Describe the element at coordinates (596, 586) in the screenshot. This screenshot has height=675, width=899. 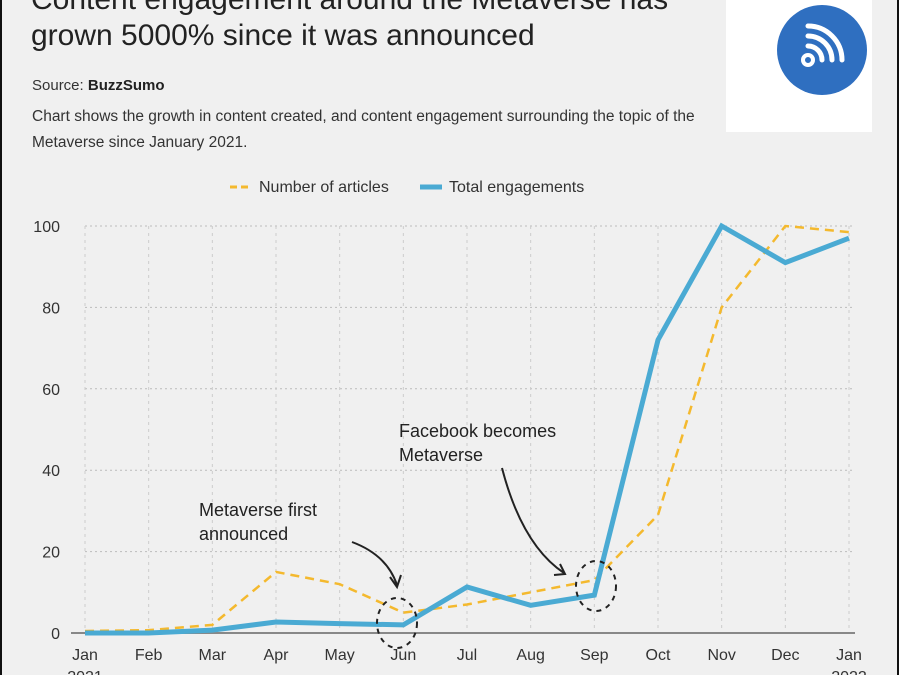
I see `annotation-sep-circle` at that location.